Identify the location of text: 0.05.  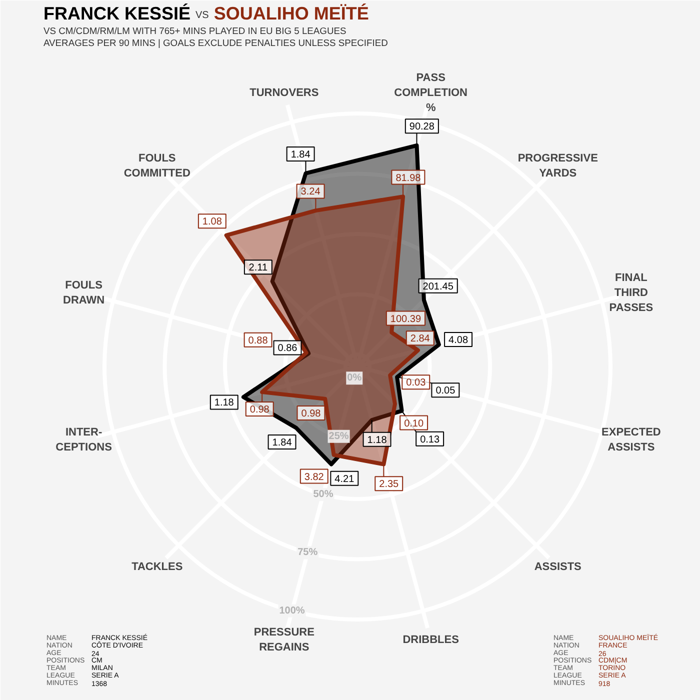
(446, 391).